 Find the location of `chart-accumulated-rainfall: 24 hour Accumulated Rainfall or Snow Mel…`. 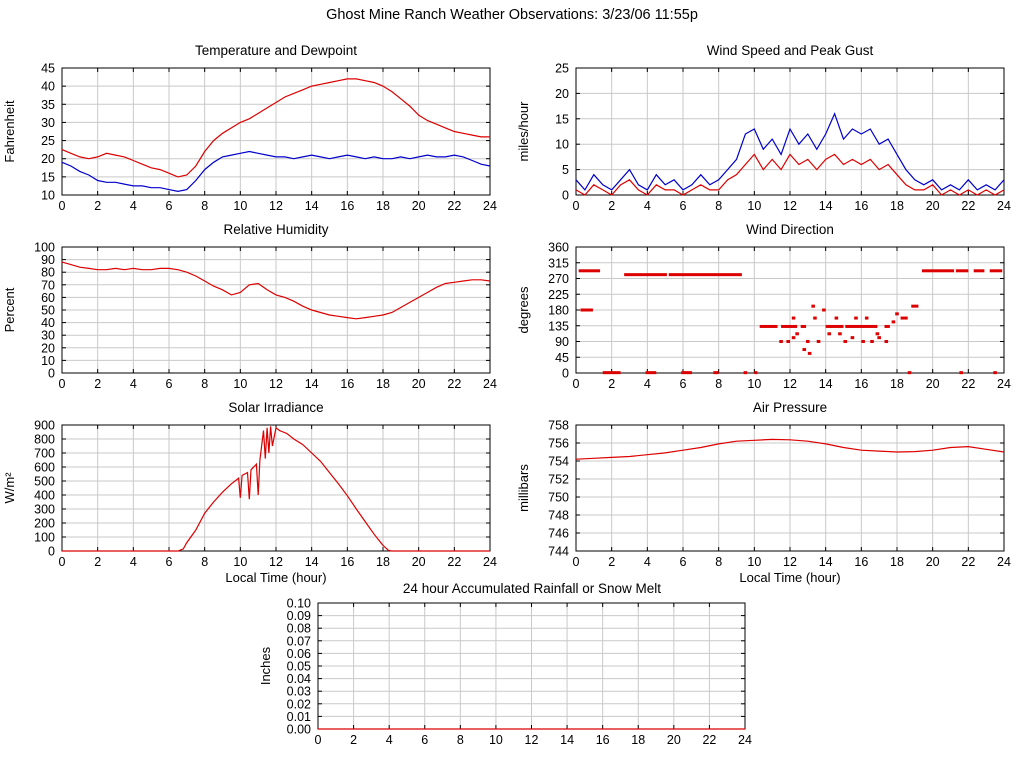

chart-accumulated-rainfall: 24 hour Accumulated Rainfall or Snow Mel… is located at coordinates (512, 669).